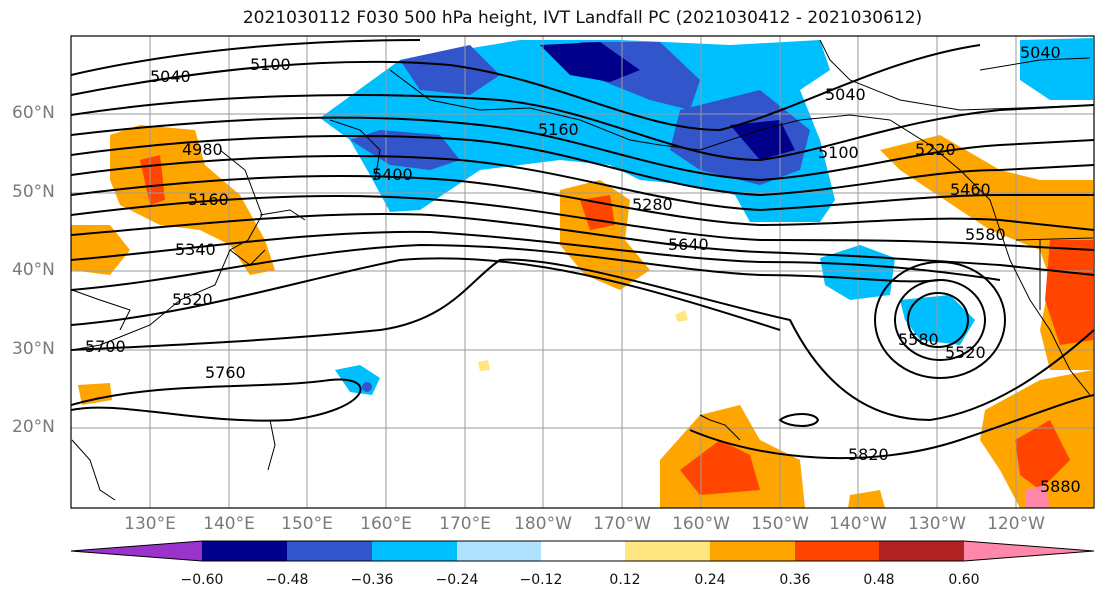 Image resolution: width=1105 pixels, height=601 pixels. I want to click on contour-label: 5700, so click(105, 346).